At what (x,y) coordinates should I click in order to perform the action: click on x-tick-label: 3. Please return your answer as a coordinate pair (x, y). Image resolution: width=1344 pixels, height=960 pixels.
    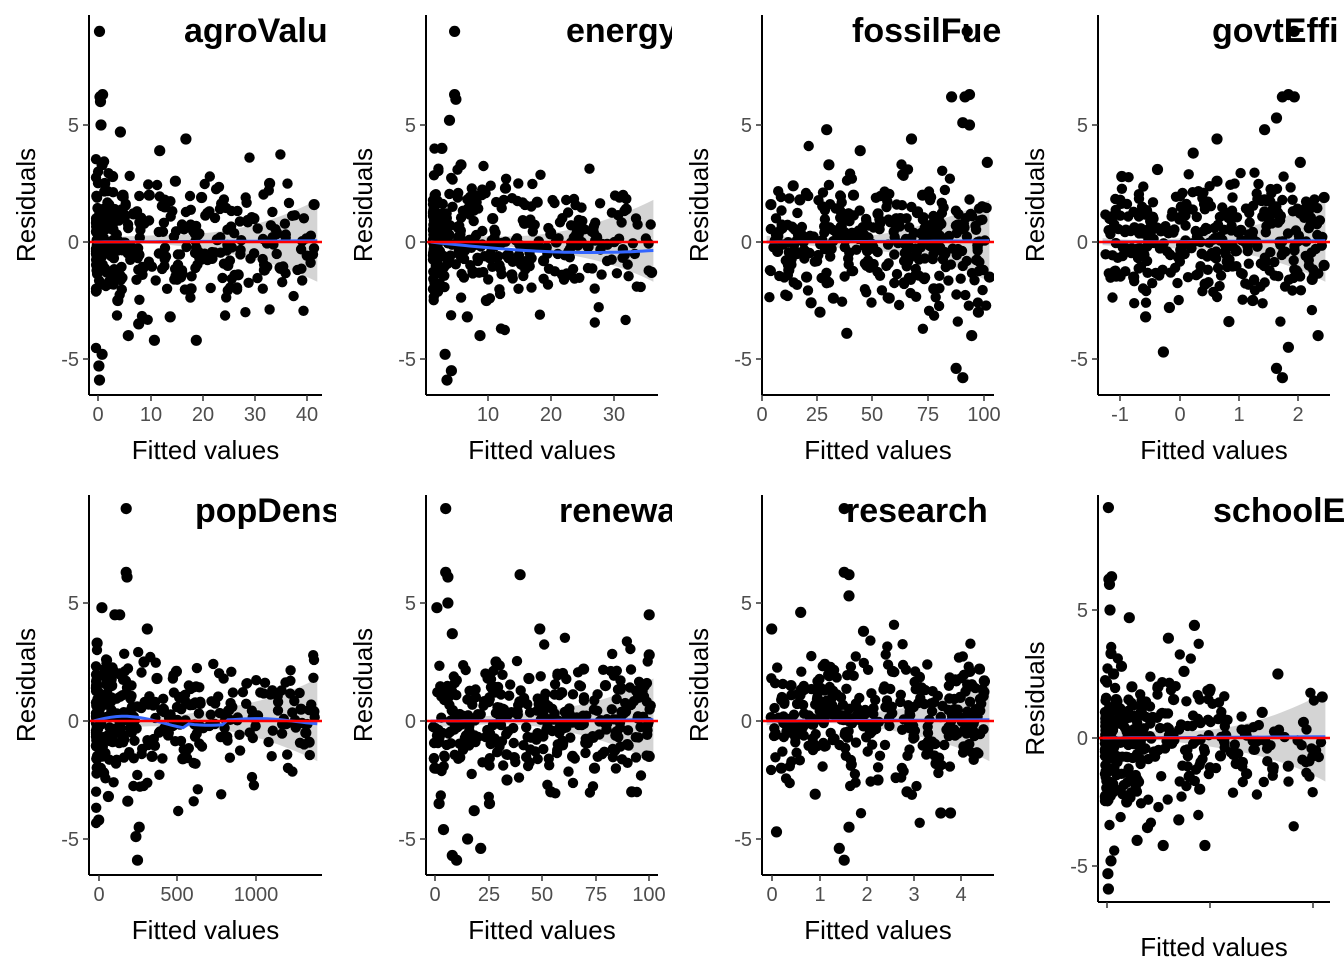
    Looking at the image, I should click on (913, 895).